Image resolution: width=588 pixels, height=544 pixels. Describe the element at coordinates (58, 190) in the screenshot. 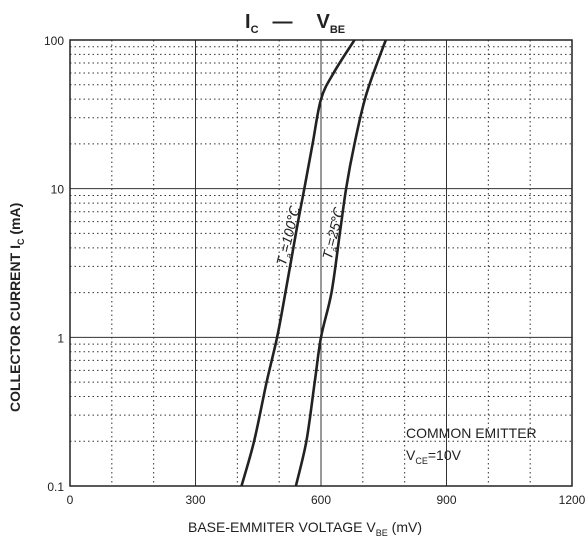

I see `y-tick-label: 10` at that location.